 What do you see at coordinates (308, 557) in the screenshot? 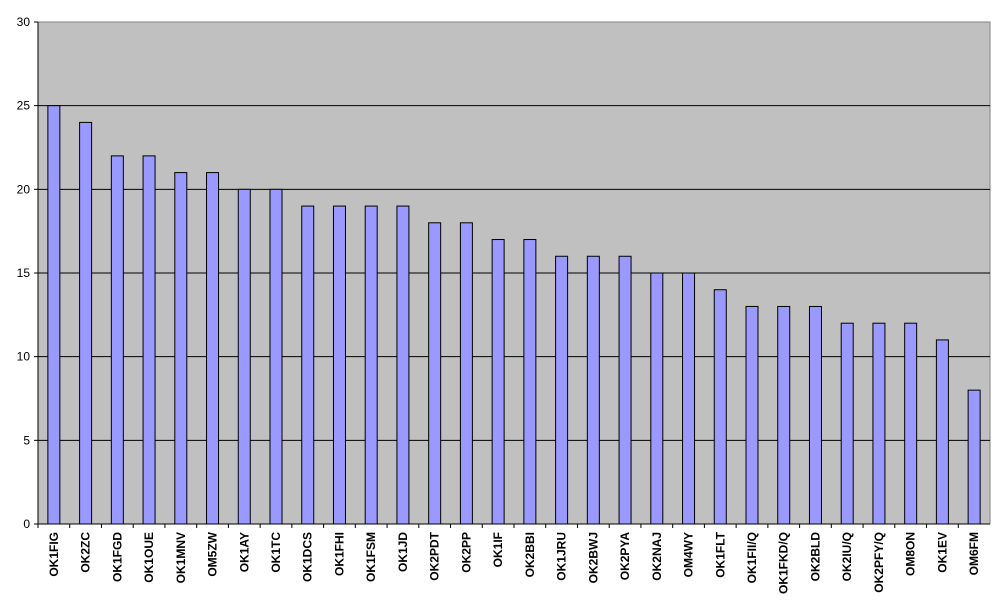
I see `x-tick-label: OK1DCS` at bounding box center [308, 557].